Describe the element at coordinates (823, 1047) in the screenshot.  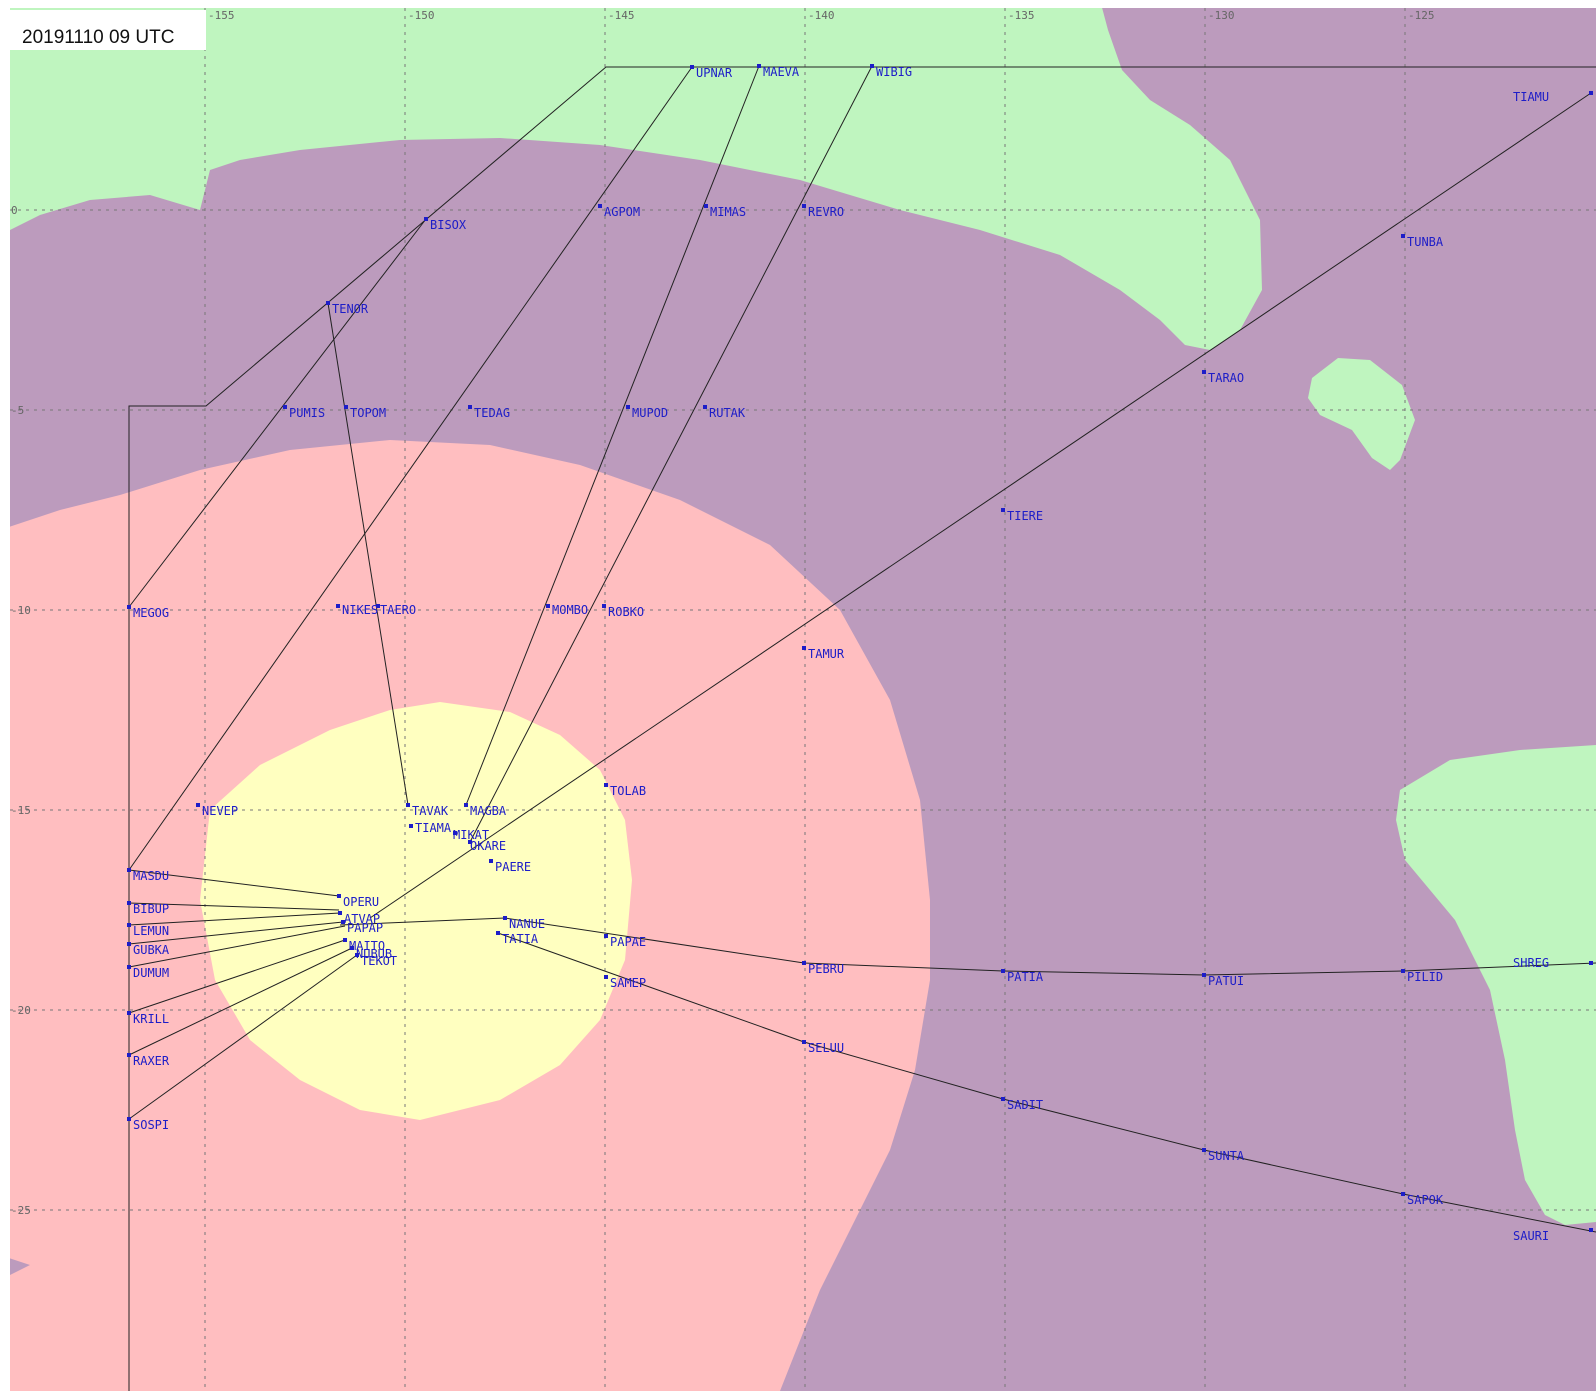
I see `waypoint-seluu: SELUU` at that location.